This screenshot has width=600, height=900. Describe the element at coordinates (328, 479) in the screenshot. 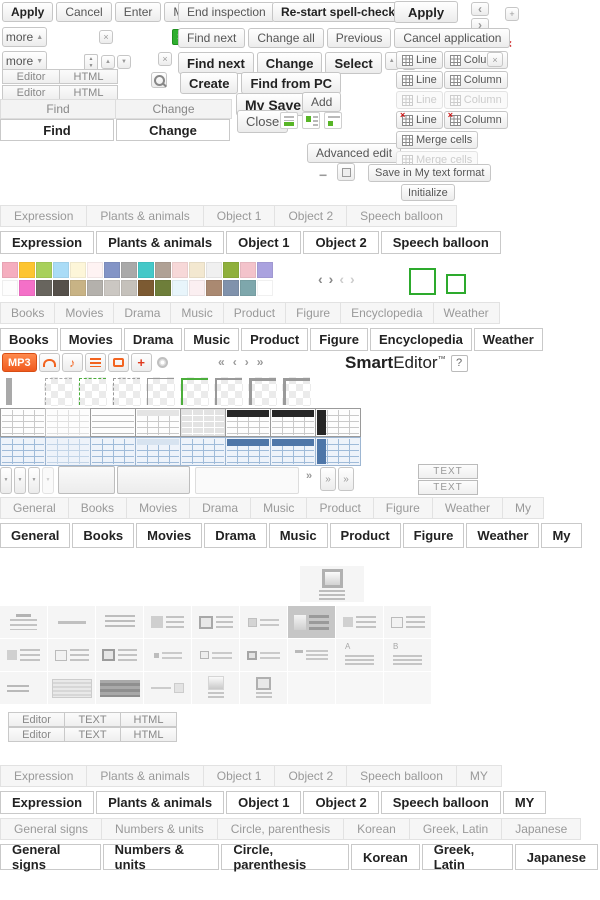

I see `expand-more-button-1: »` at that location.